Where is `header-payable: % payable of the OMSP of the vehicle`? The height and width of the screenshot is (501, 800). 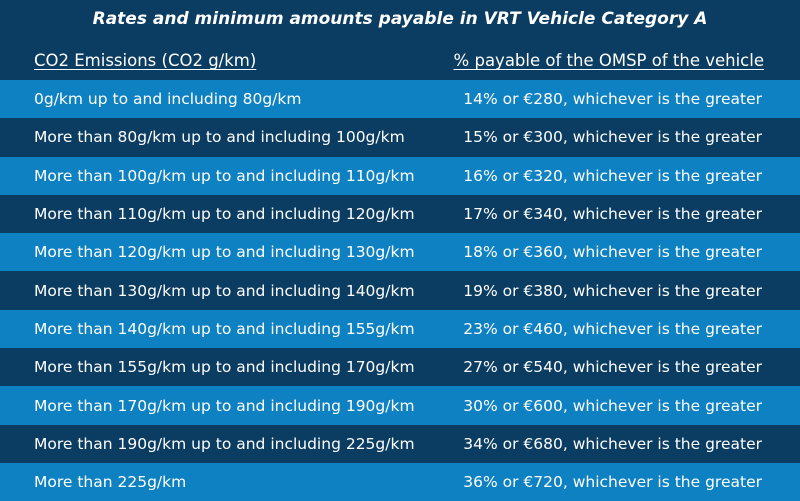
header-payable: % payable of the OMSP of the vehicle is located at coordinates (608, 60).